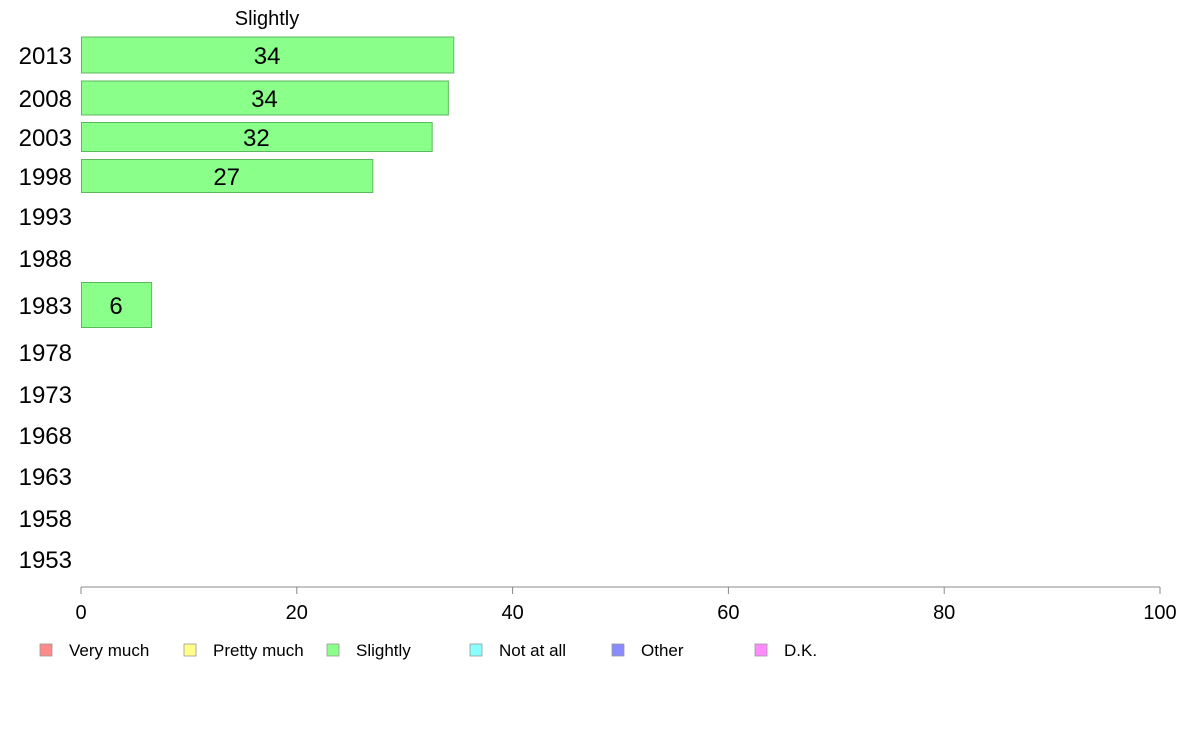  Describe the element at coordinates (1159, 613) in the screenshot. I see `x-tick-label: 100` at that location.